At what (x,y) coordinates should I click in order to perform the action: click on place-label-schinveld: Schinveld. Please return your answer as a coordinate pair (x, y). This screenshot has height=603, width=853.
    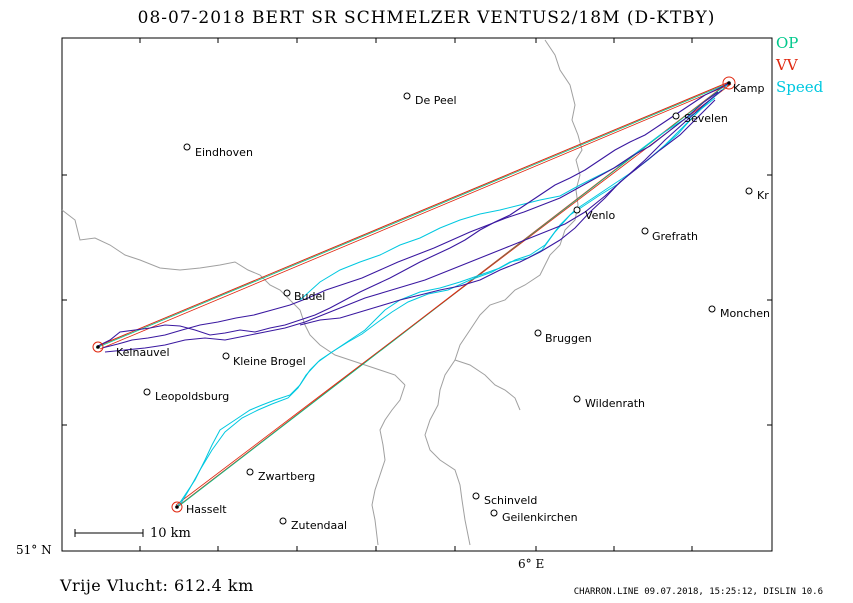
    Looking at the image, I should click on (511, 500).